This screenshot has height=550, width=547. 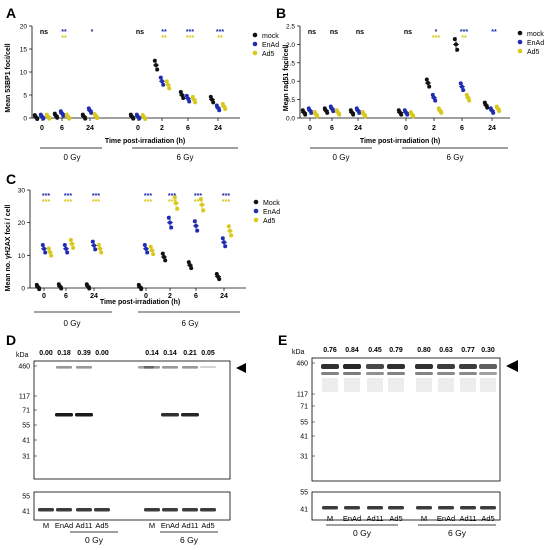 I want to click on lane-label: Ad5, so click(x=101, y=525).